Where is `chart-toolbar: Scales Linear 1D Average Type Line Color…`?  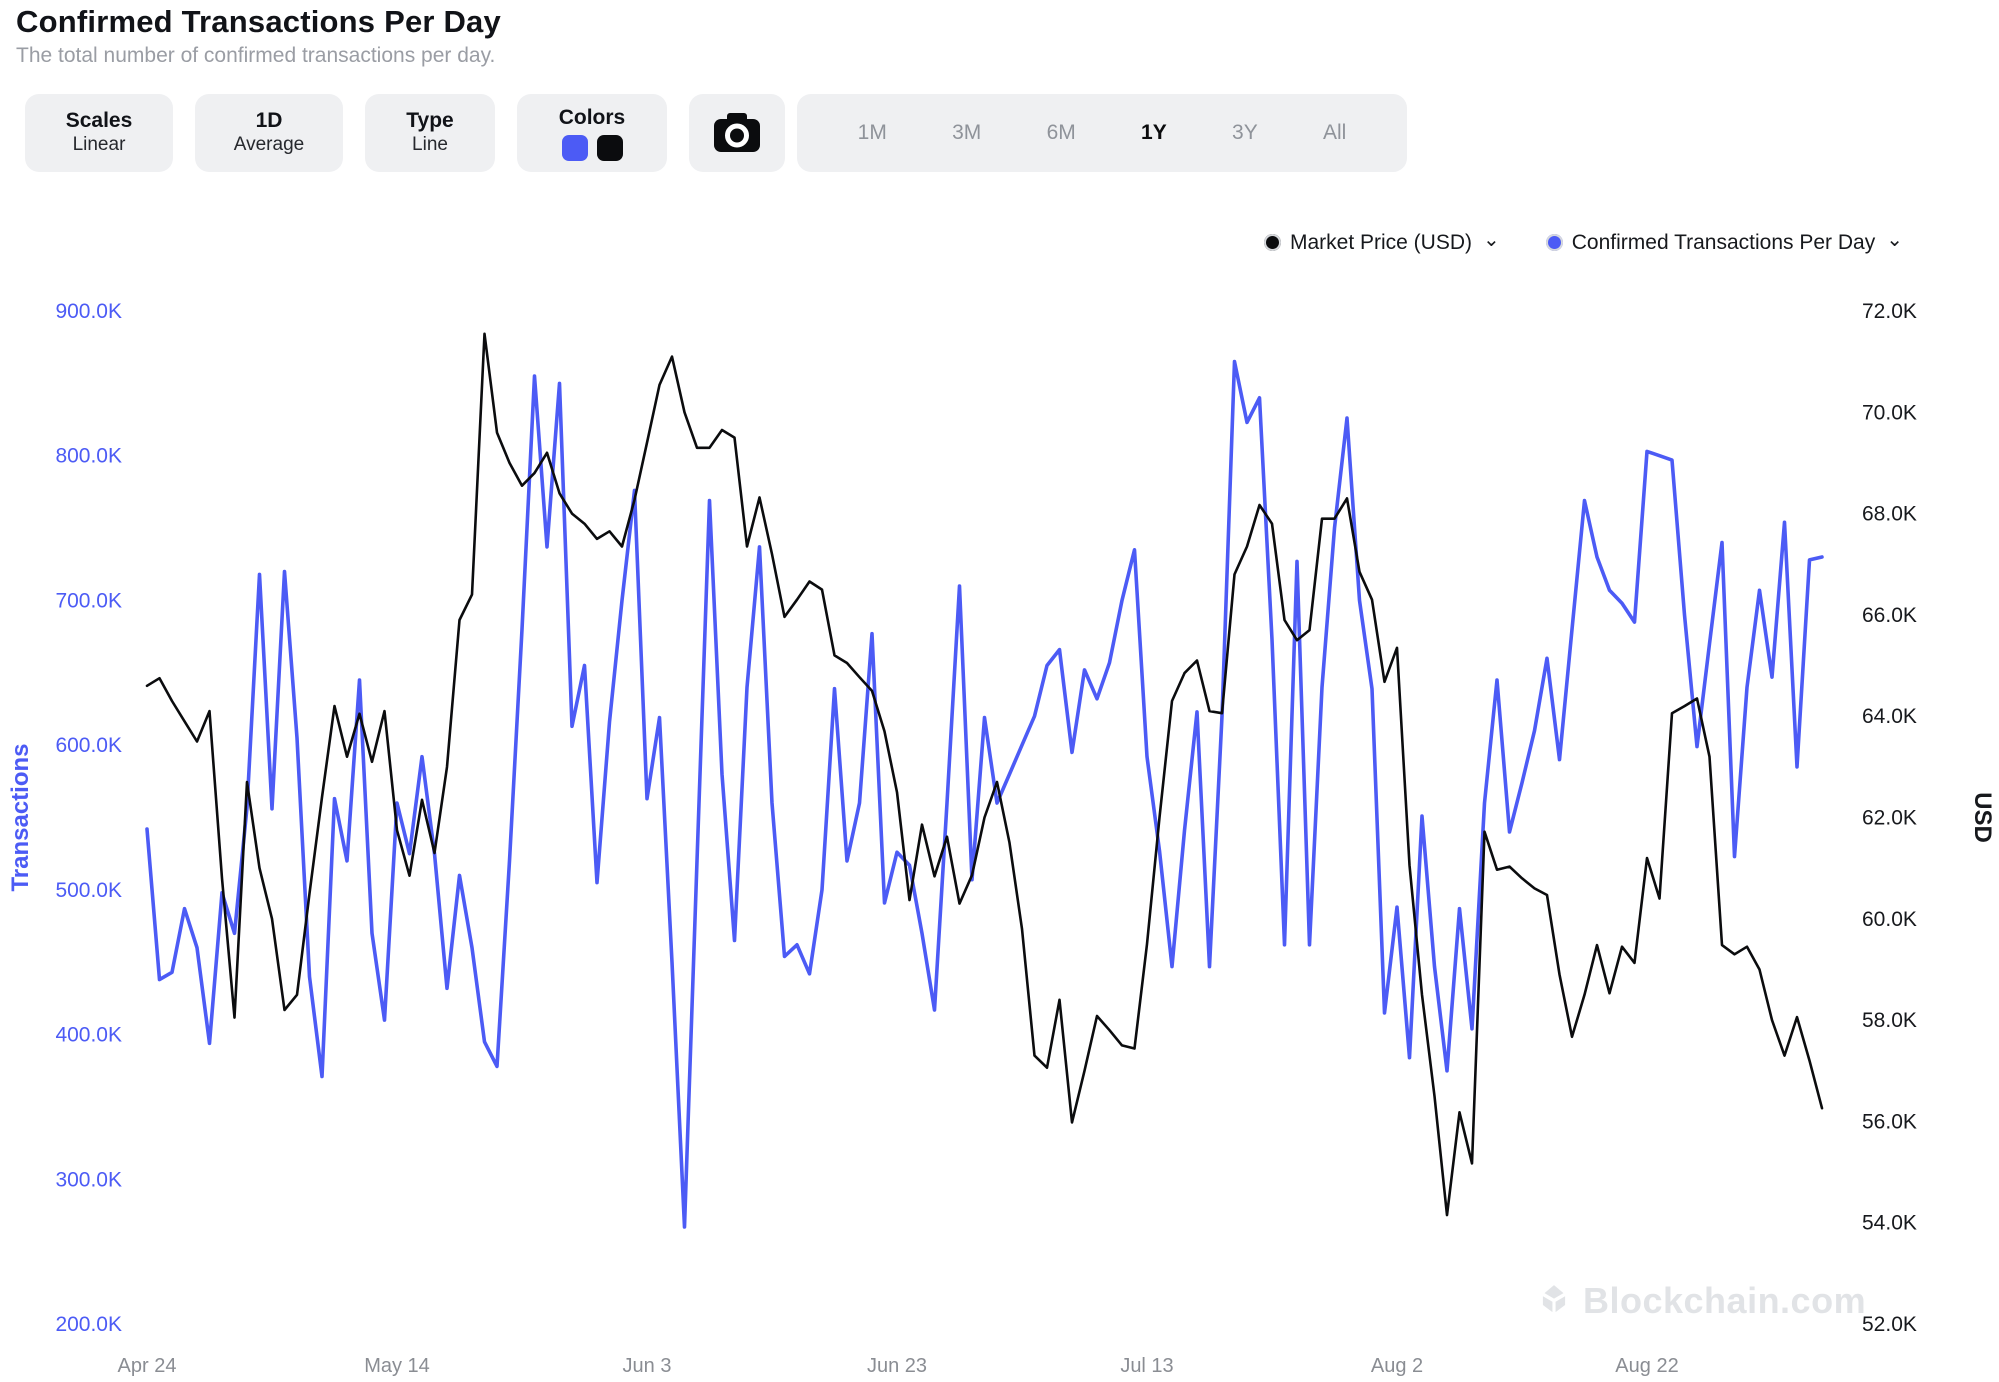
chart-toolbar: Scales Linear 1D Average Type Line Color… is located at coordinates (405, 133).